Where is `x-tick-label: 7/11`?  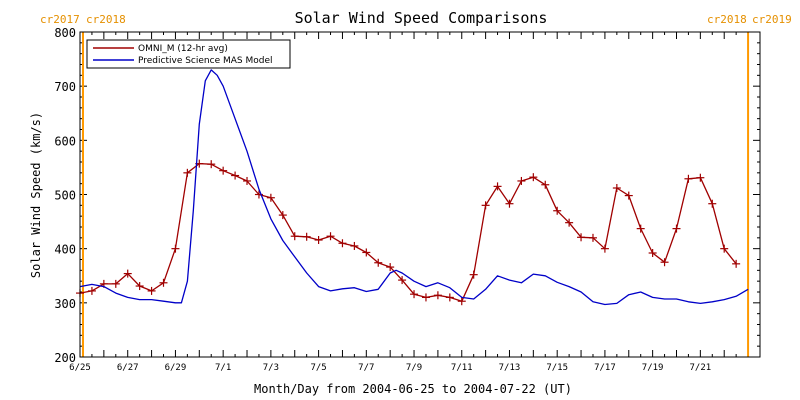 x-tick-label: 7/11 is located at coordinates (462, 368).